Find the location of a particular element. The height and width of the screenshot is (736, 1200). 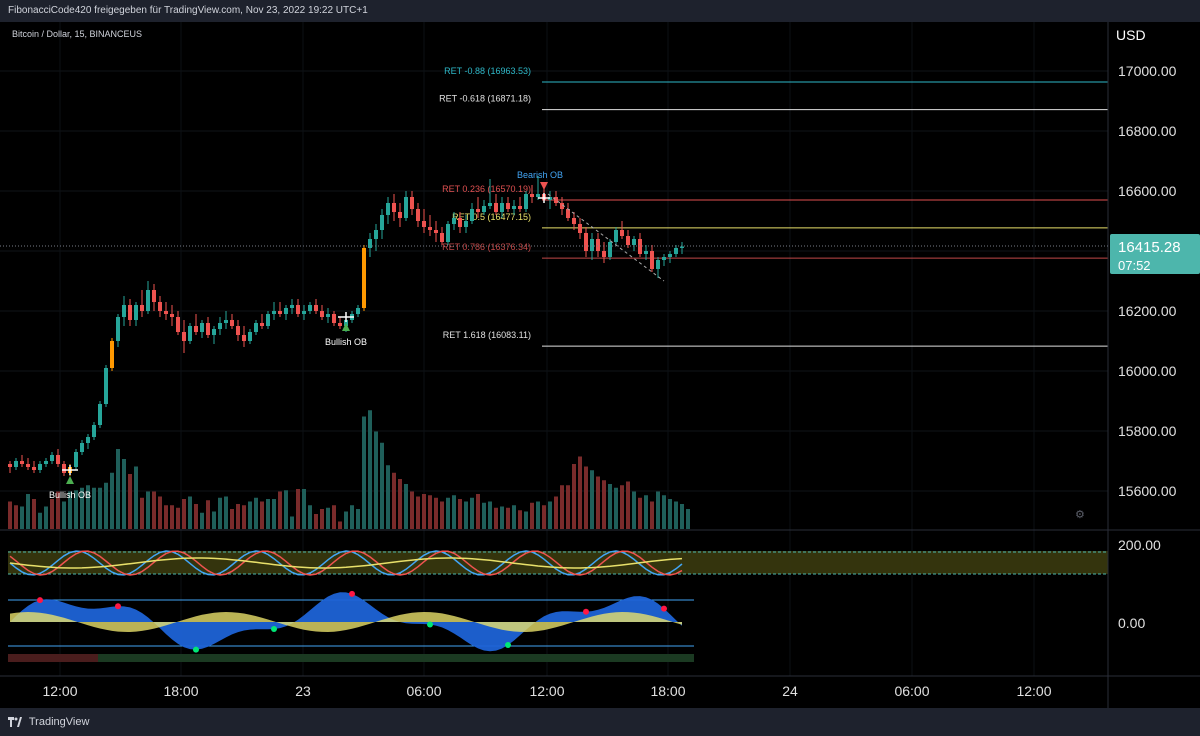

bullish-ob-label: Bullish OB is located at coordinates (70, 495).